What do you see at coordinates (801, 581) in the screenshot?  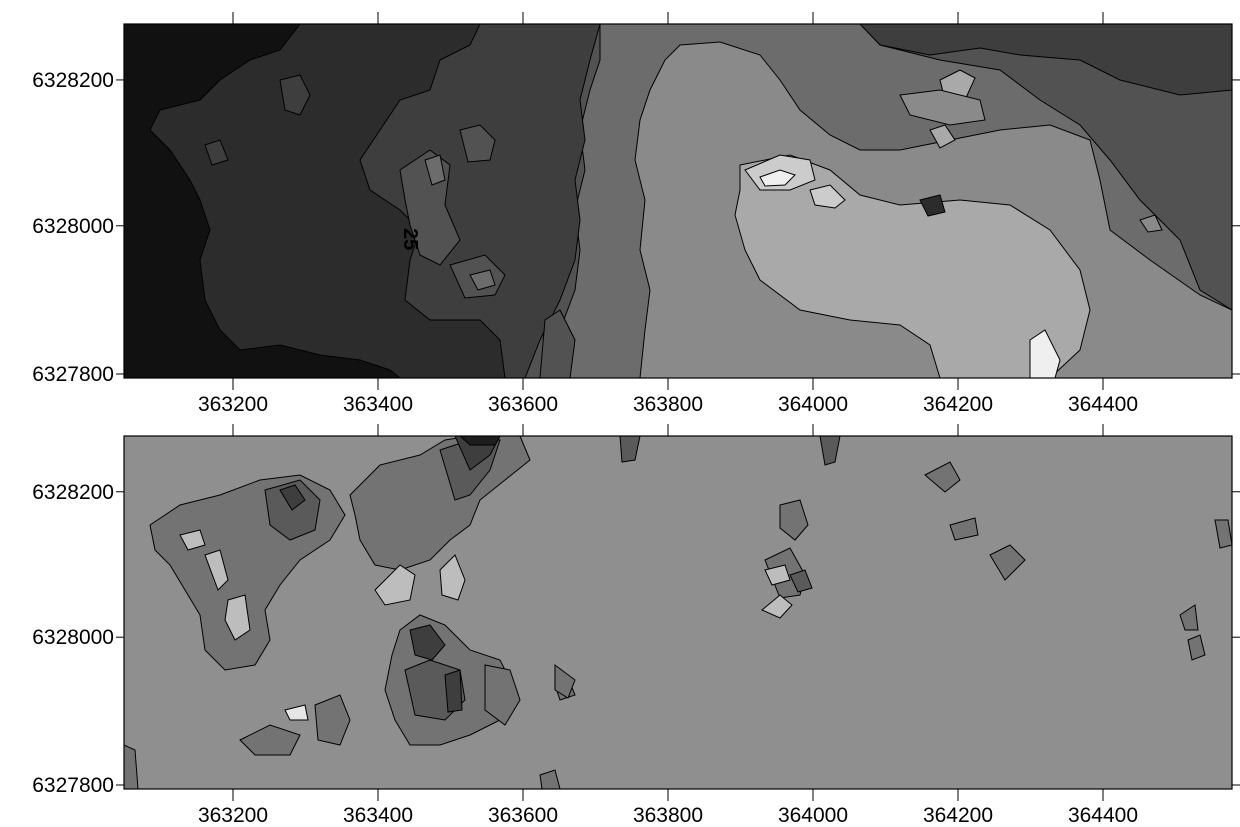 I see `bottom-zone-right-cluster-dark` at bounding box center [801, 581].